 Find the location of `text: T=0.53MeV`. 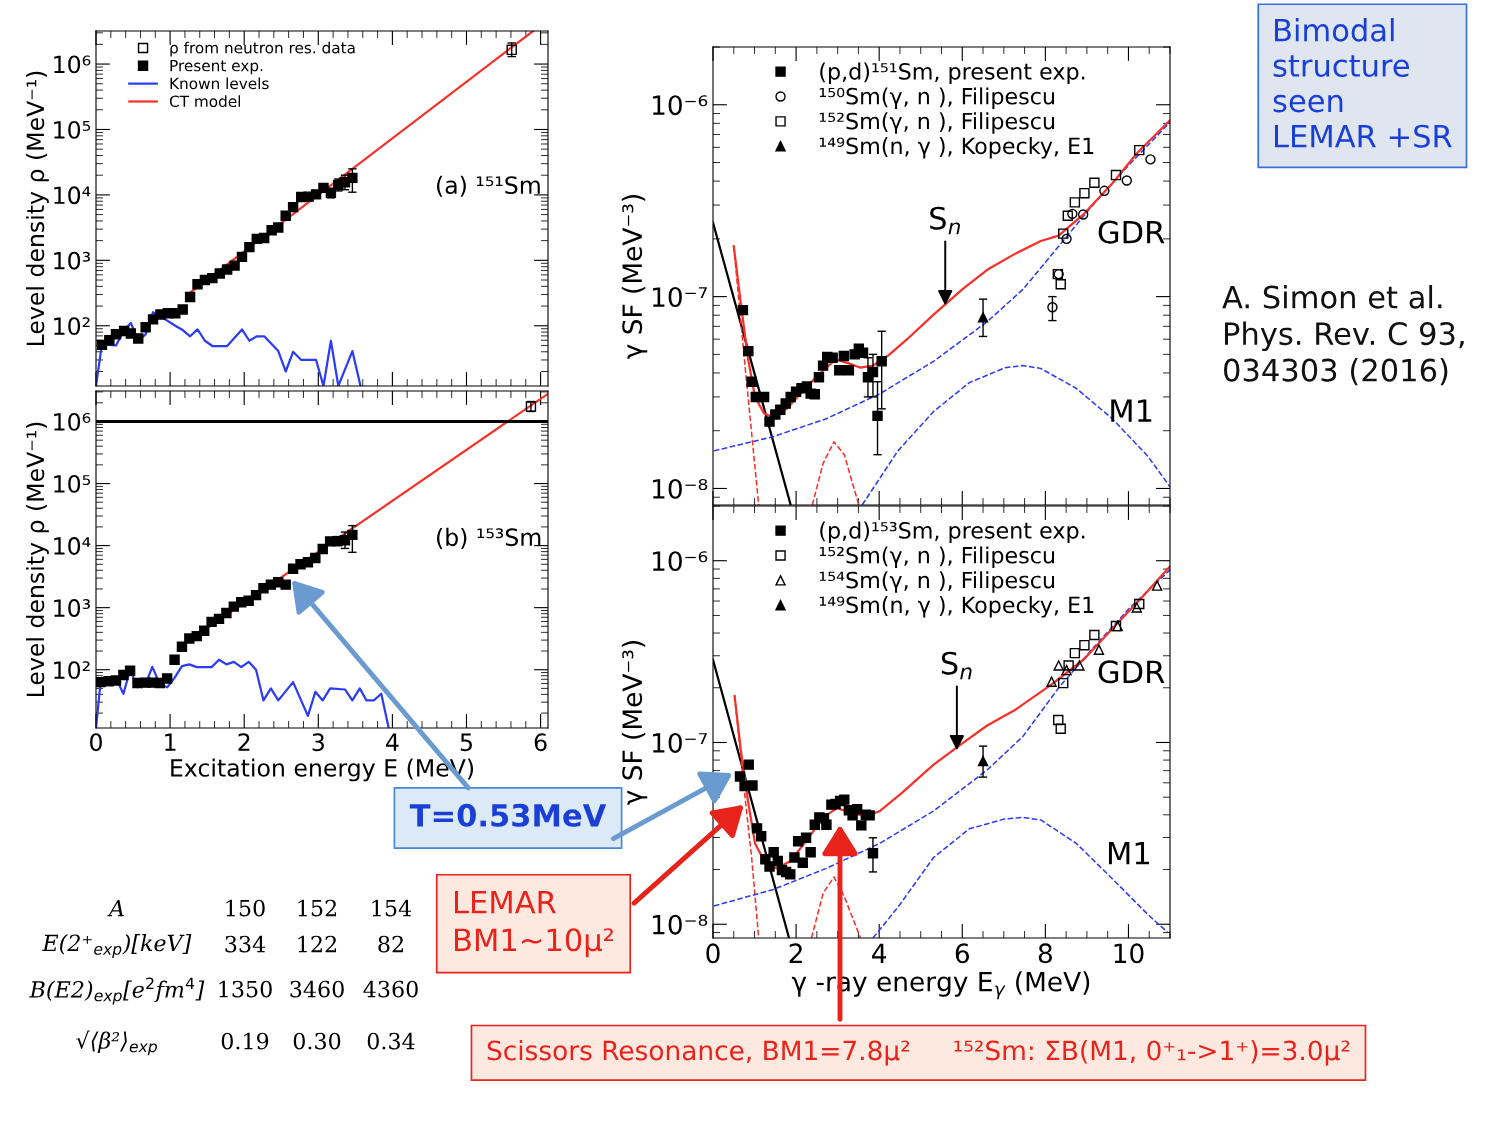

text: T=0.53MeV is located at coordinates (508, 815).